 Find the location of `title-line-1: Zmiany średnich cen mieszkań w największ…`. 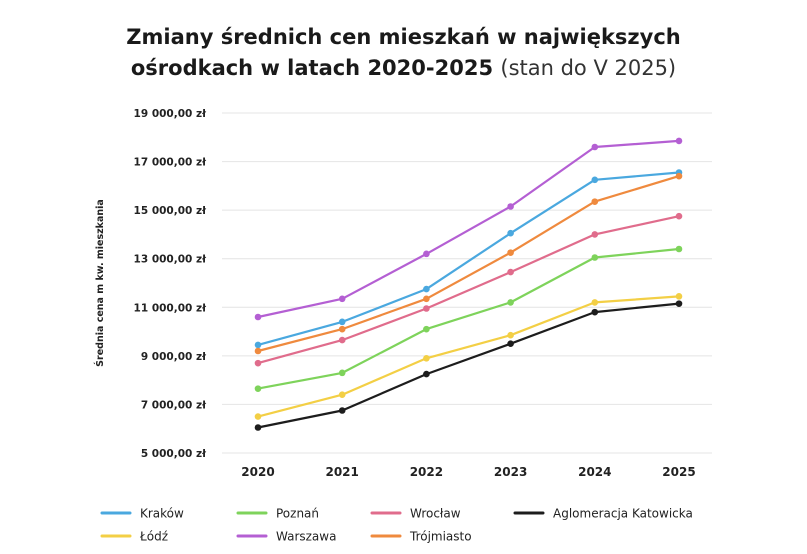

title-line-1: Zmiany średnich cen mieszkań w największ… is located at coordinates (403, 37).